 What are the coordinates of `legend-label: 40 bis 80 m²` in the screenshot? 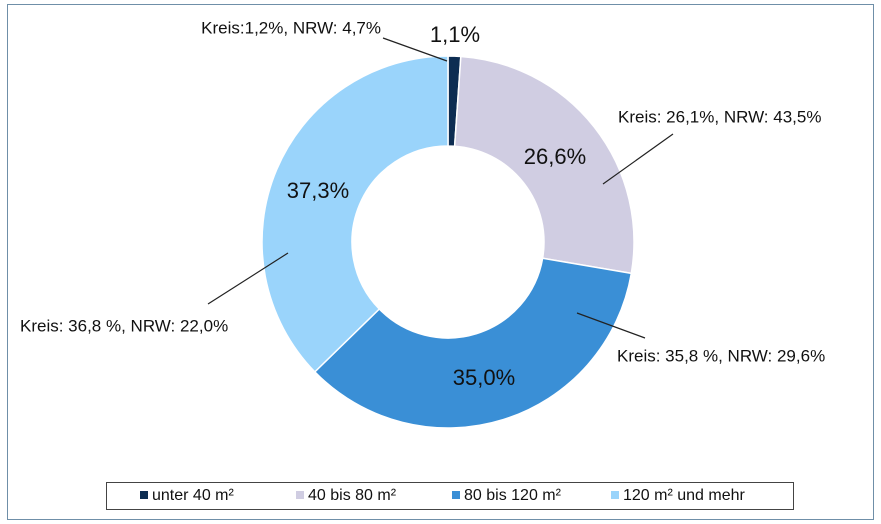 It's located at (352, 495).